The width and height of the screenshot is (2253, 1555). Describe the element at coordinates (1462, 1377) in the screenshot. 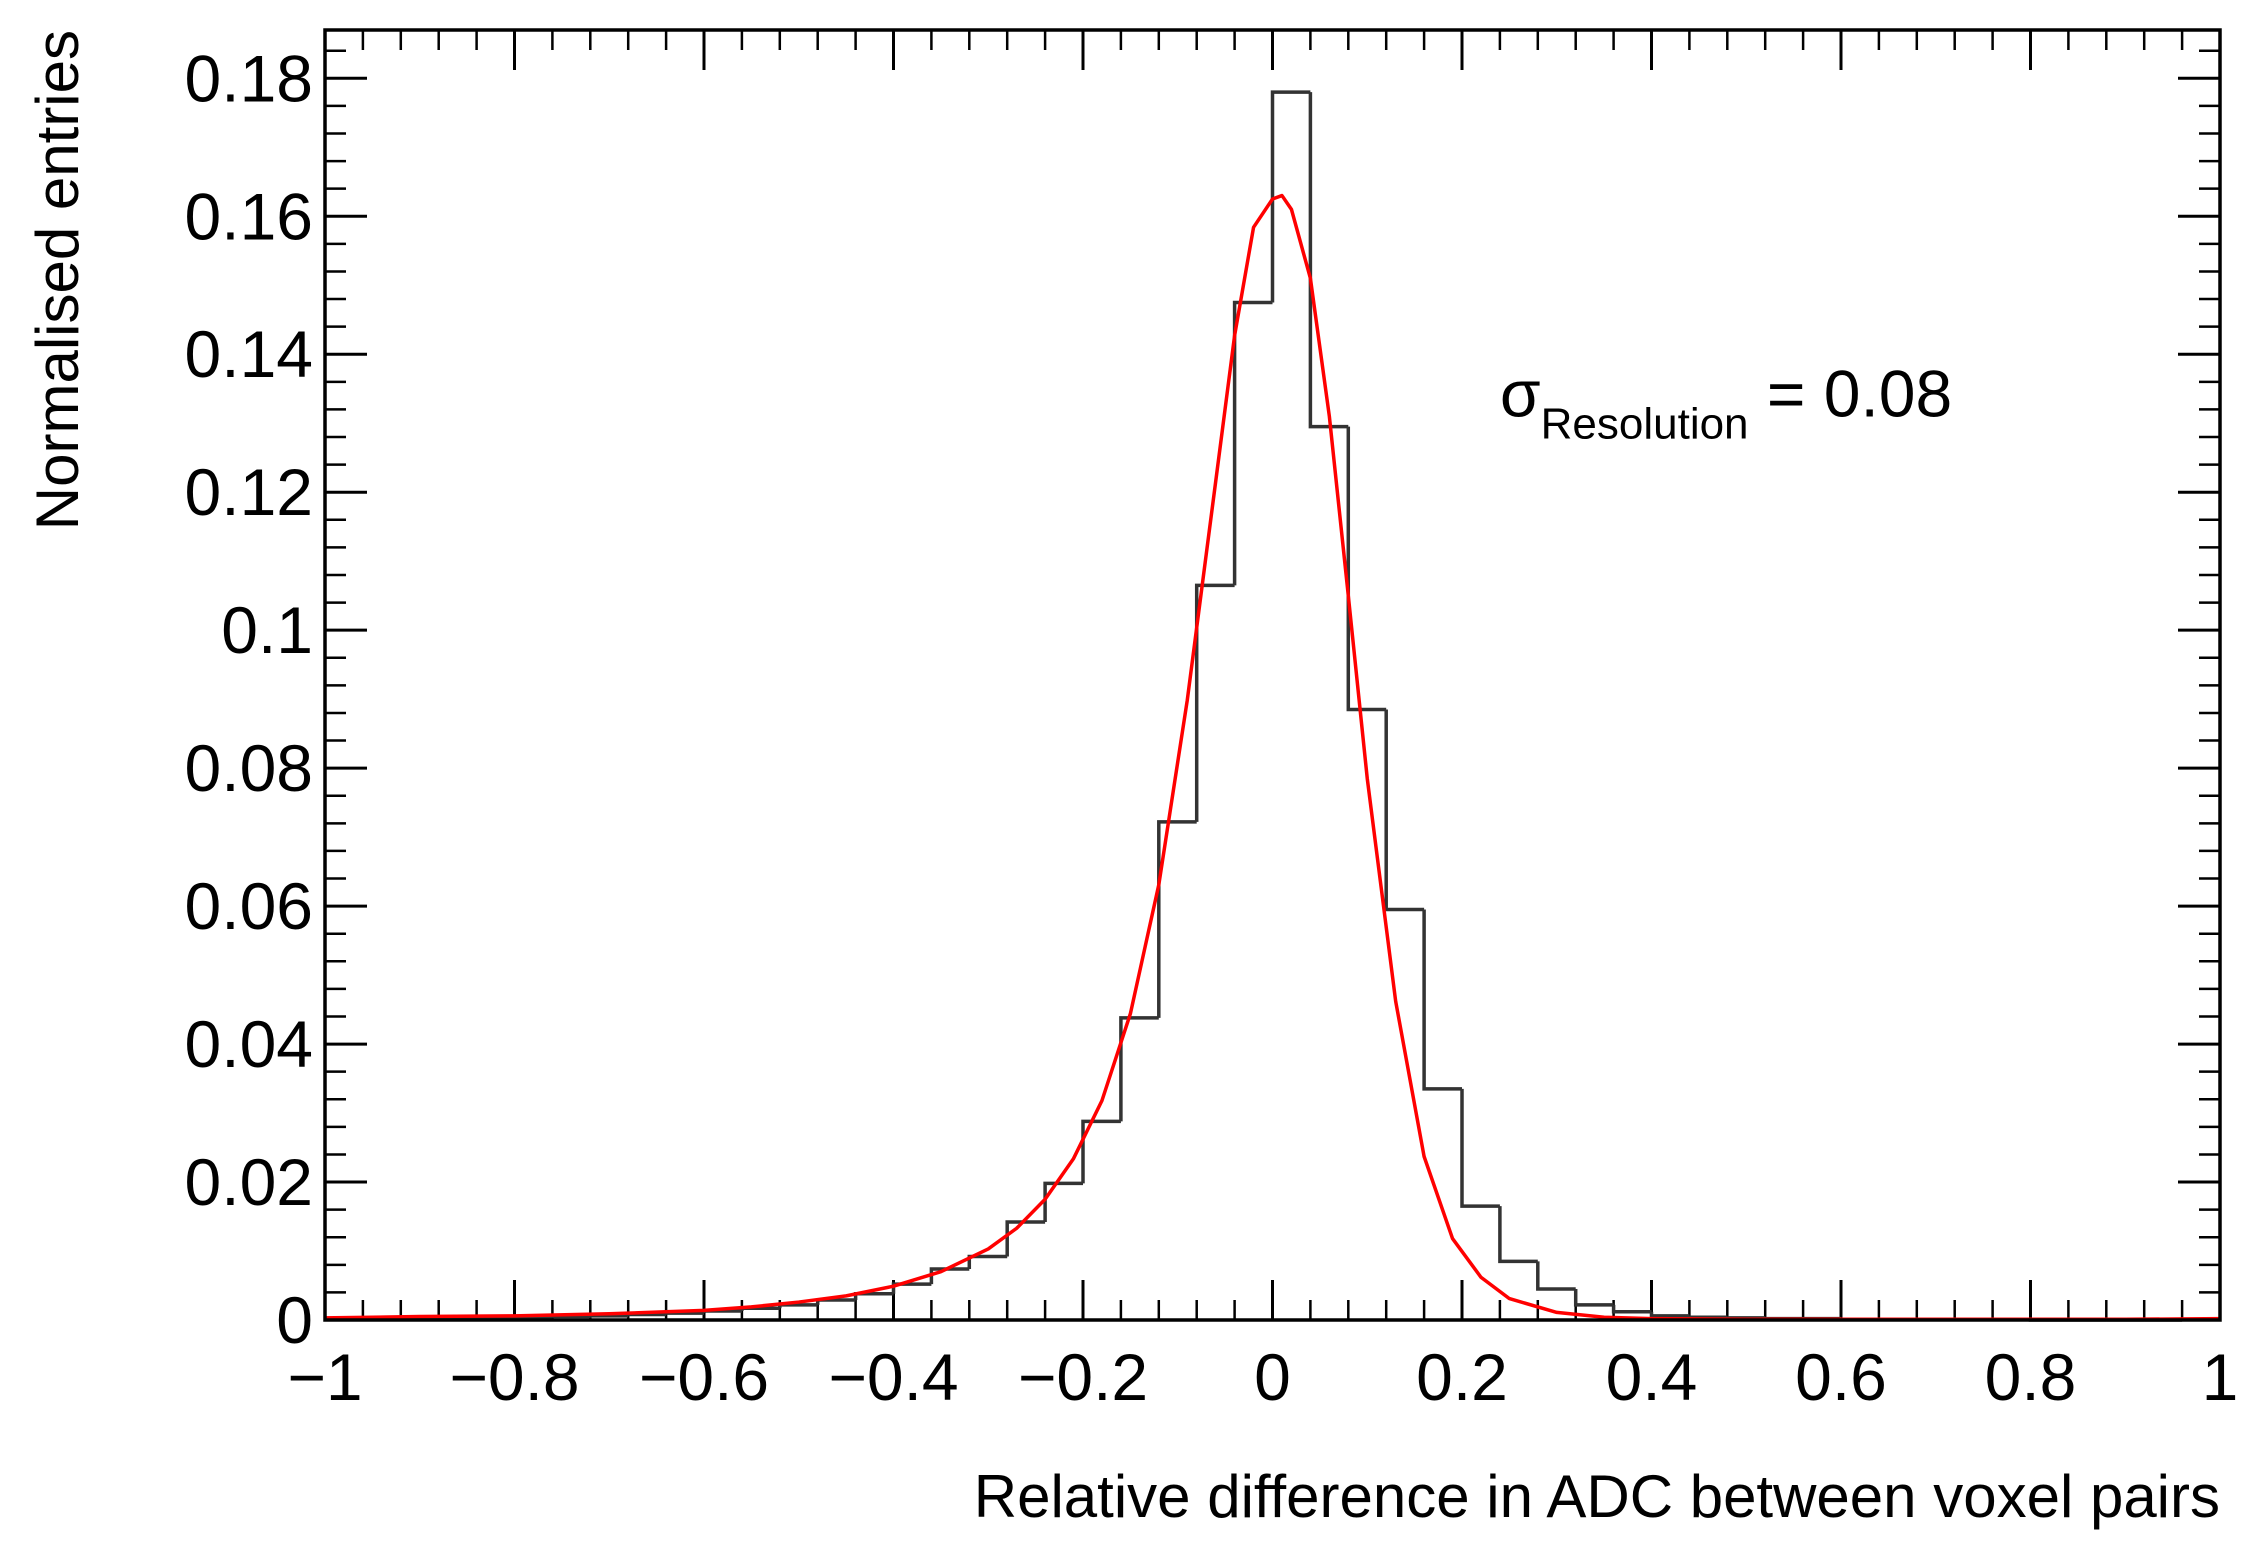

I see `x-tick-label: 0.2` at that location.